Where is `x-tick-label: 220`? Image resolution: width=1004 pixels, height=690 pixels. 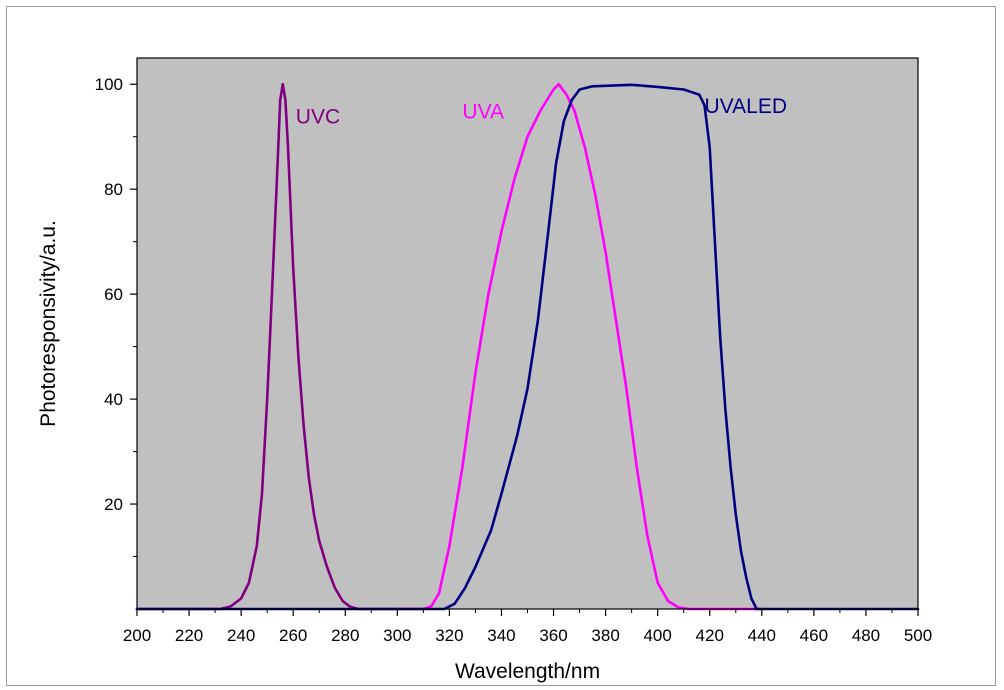
x-tick-label: 220 is located at coordinates (189, 635).